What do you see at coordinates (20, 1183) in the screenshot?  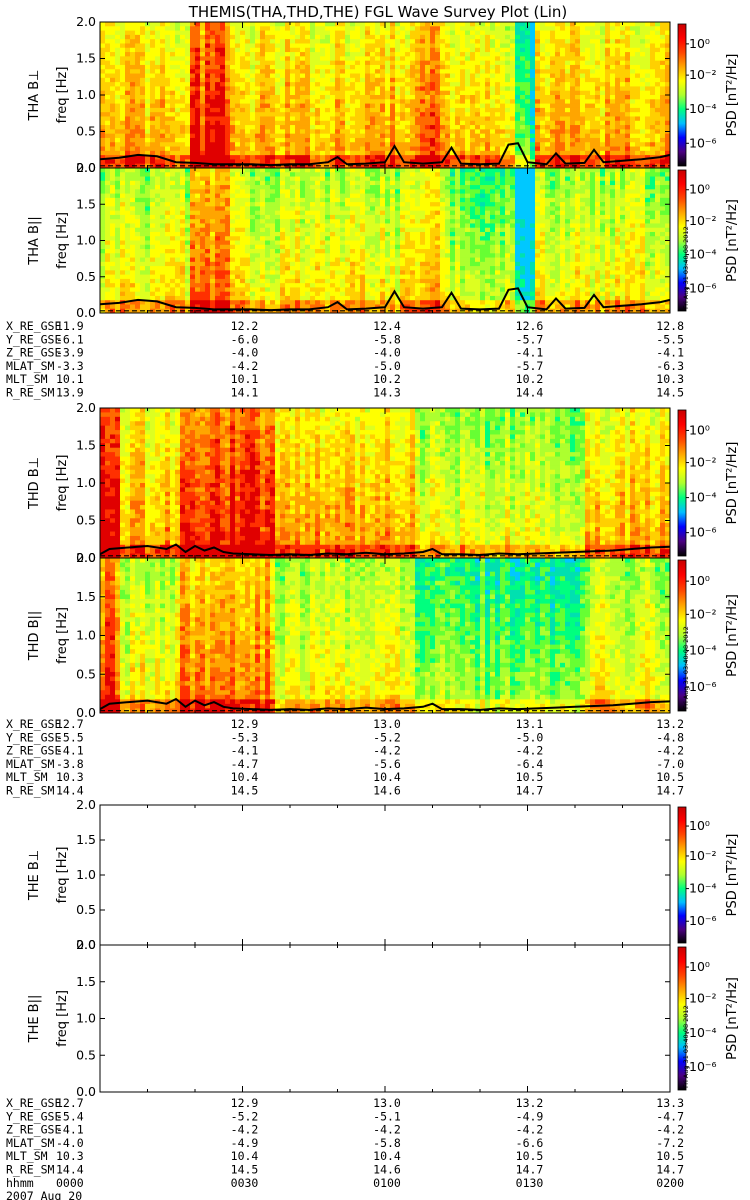 I see `time-axis-label: hhmm` at bounding box center [20, 1183].